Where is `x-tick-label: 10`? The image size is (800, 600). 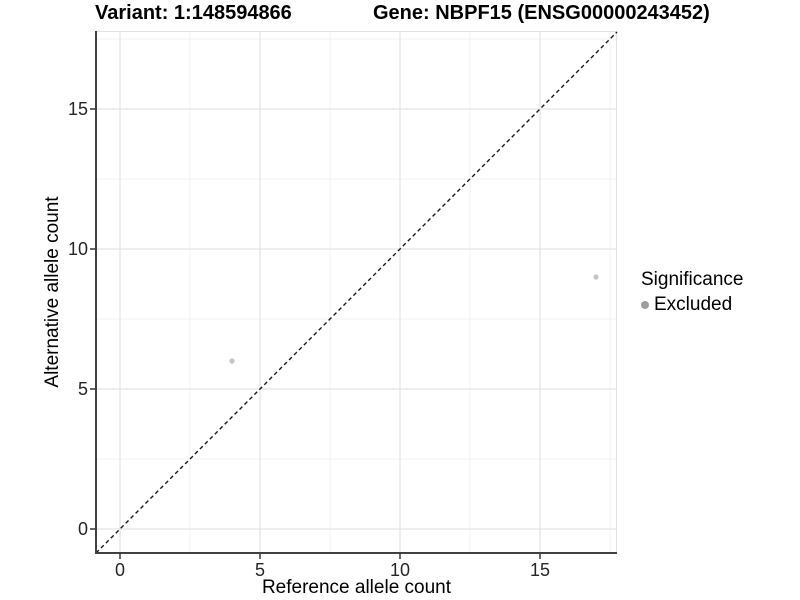 x-tick-label: 10 is located at coordinates (400, 570).